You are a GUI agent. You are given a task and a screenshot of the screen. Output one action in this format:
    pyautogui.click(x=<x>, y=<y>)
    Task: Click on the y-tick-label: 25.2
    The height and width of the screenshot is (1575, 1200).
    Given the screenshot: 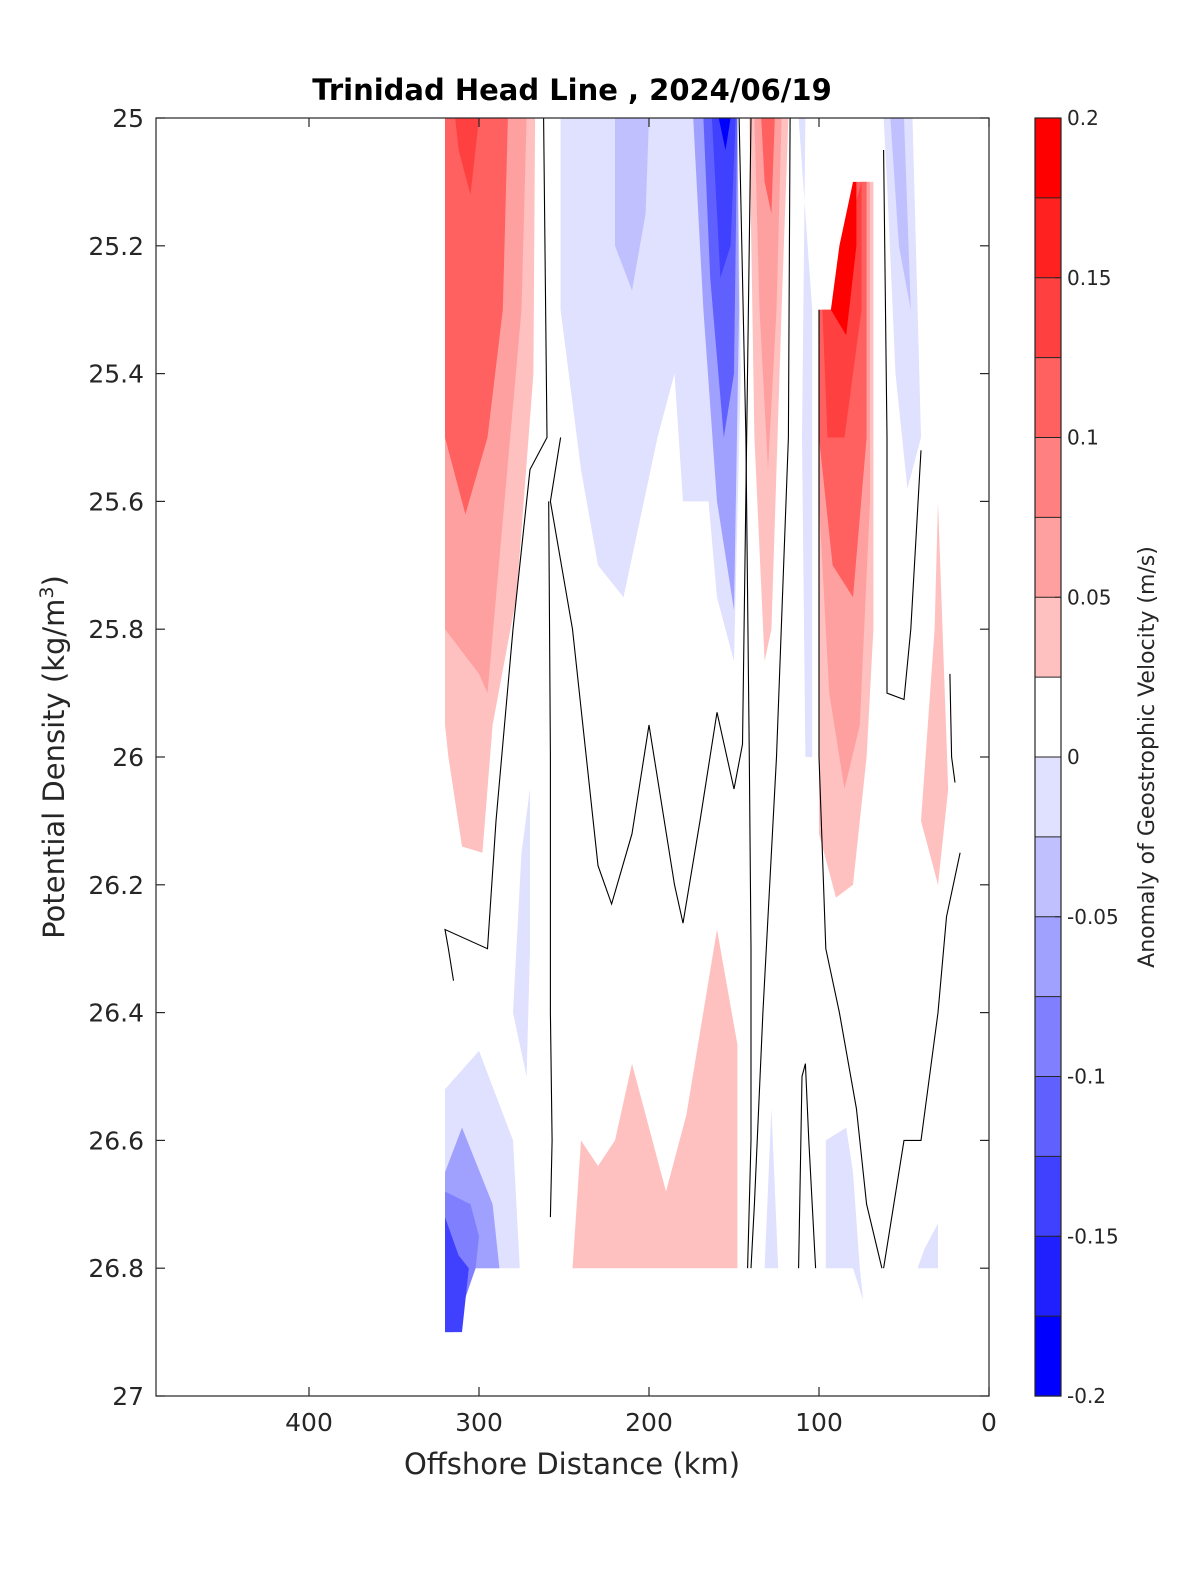 What is the action you would take?
    pyautogui.click(x=116, y=246)
    